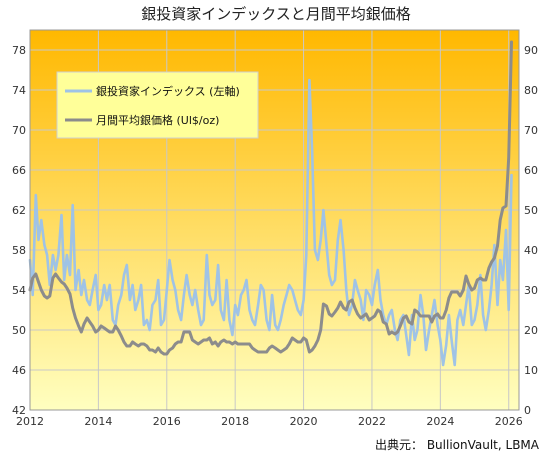 The image size is (552, 460). What do you see at coordinates (440, 421) in the screenshot?
I see `x-tick-label: 2024` at bounding box center [440, 421].